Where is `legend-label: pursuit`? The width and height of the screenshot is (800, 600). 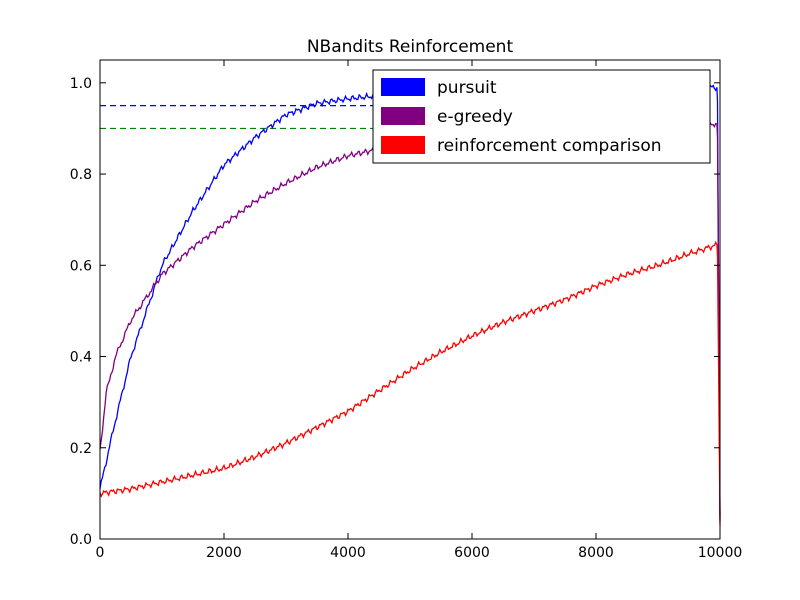
legend-label: pursuit is located at coordinates (467, 88).